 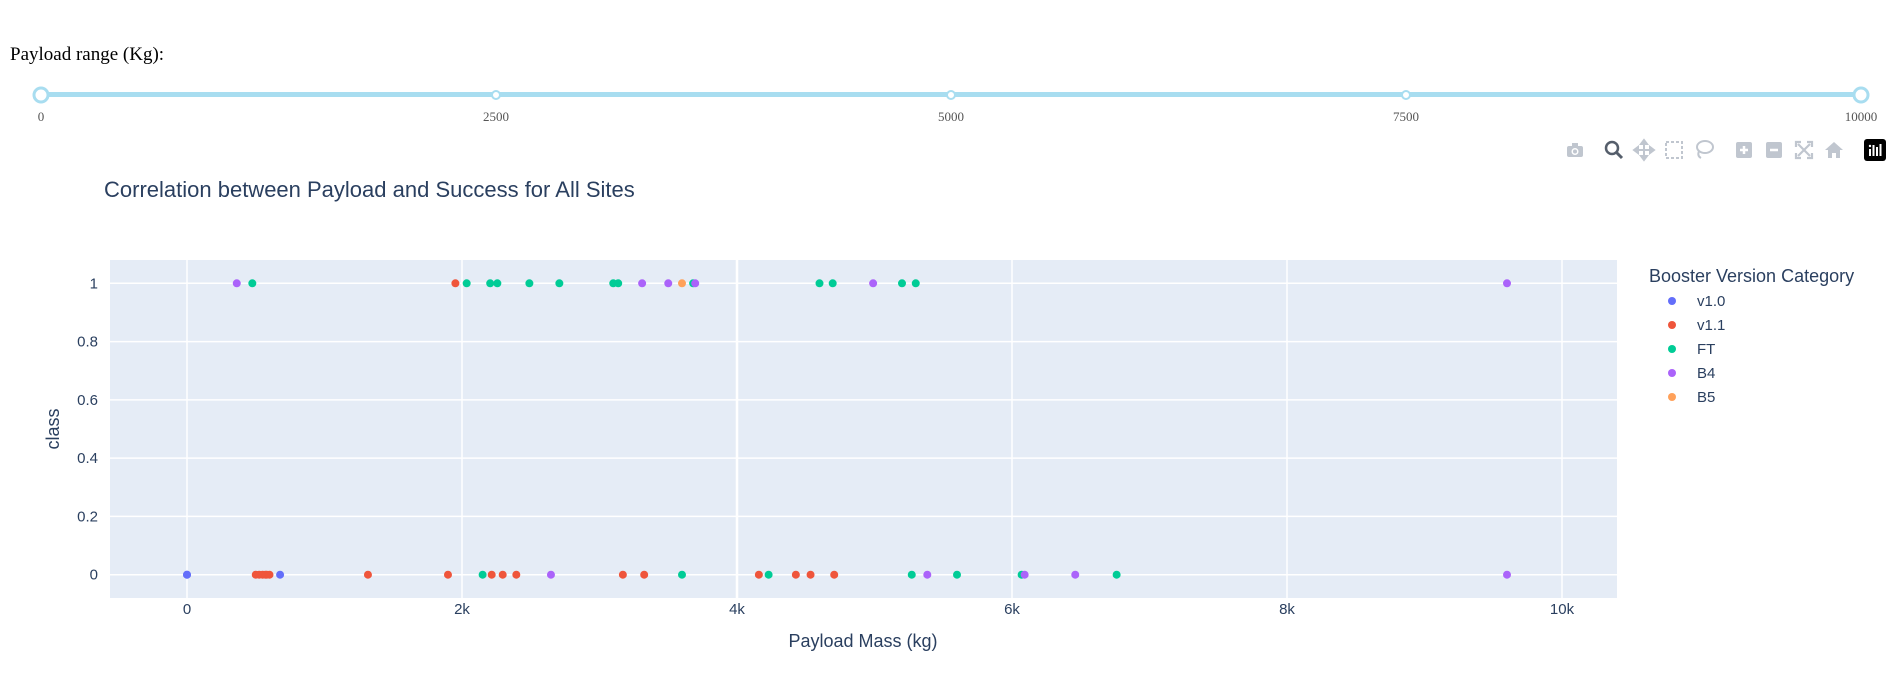 I want to click on x-tick-label: 2k, so click(x=462, y=609).